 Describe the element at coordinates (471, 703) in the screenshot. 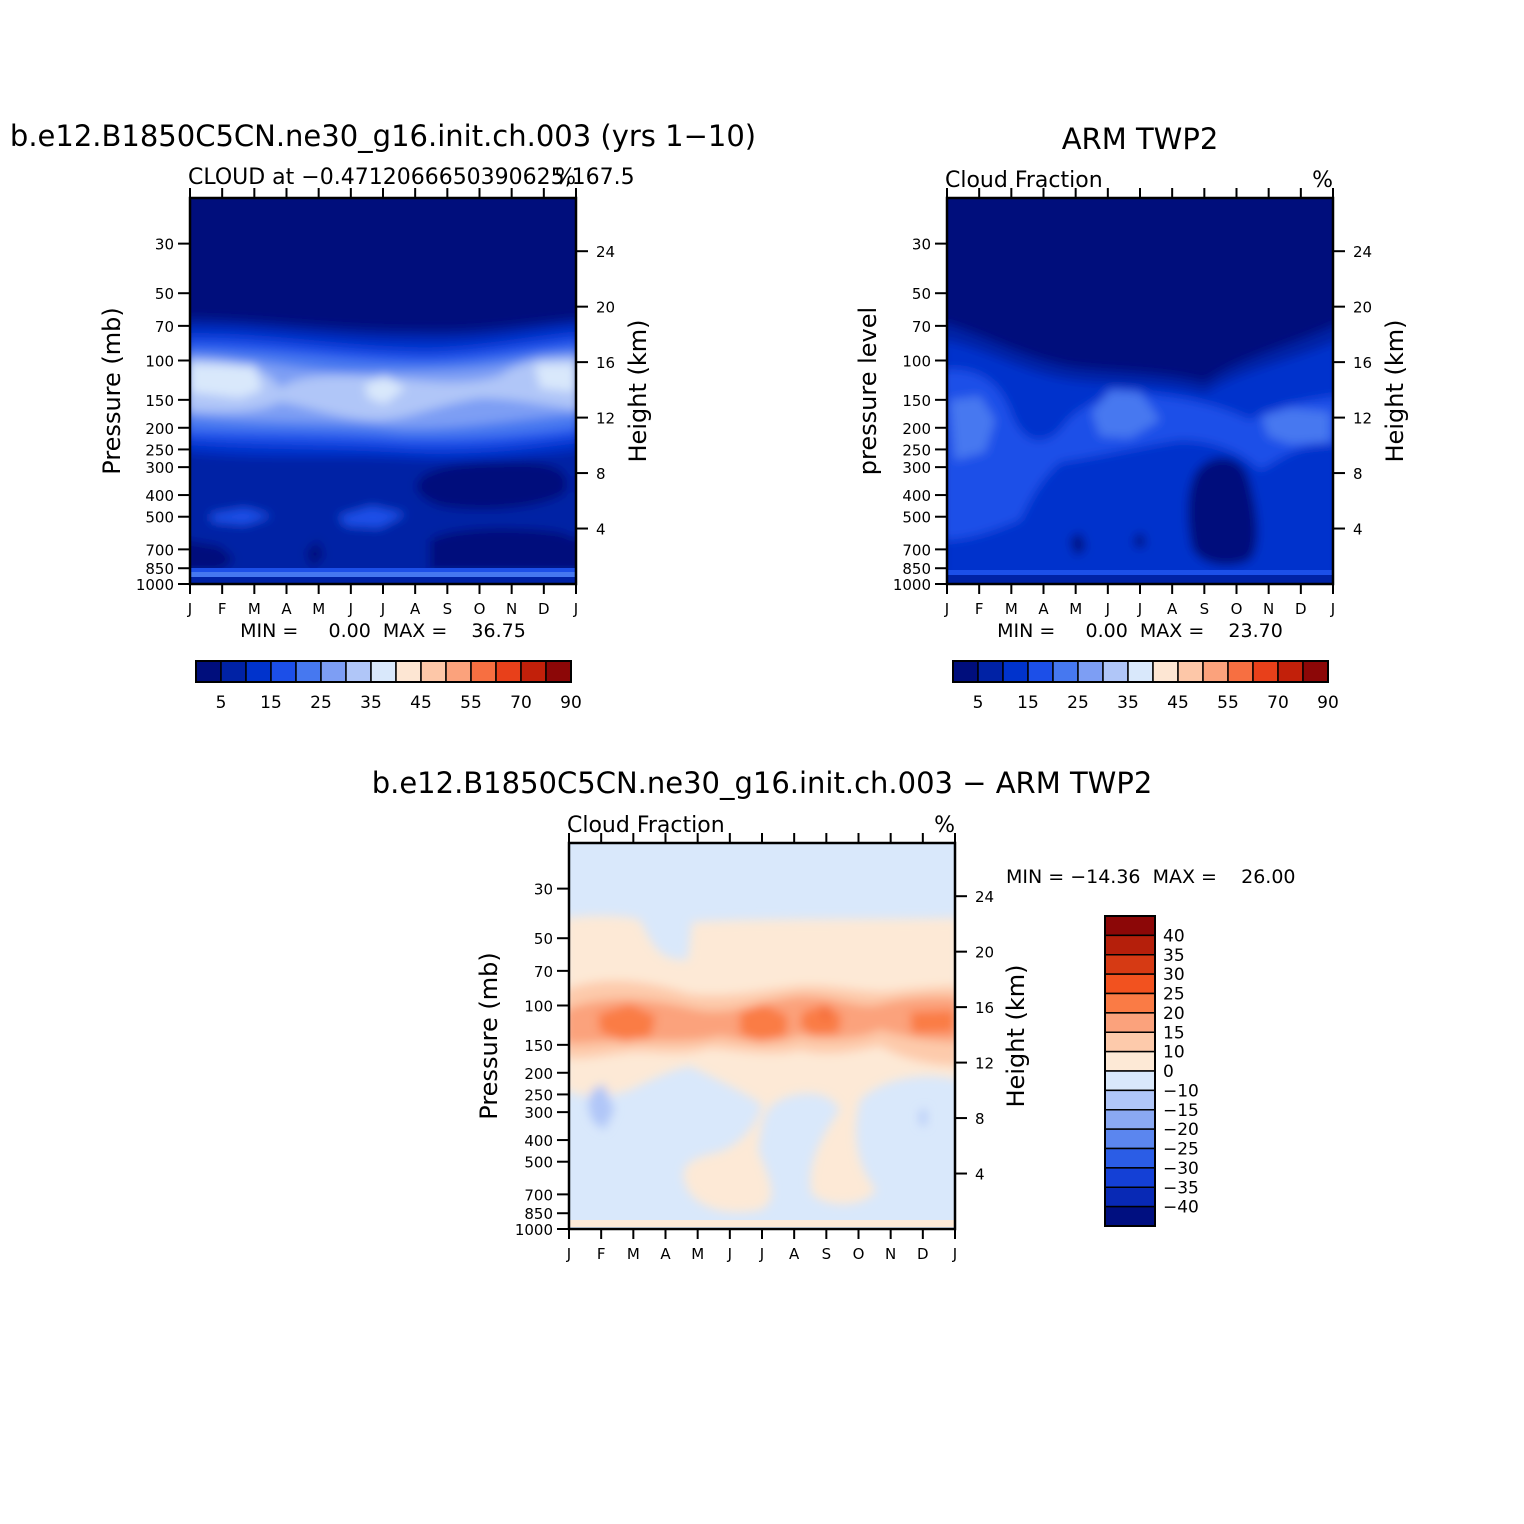

I see `colorbar-label: 55` at that location.